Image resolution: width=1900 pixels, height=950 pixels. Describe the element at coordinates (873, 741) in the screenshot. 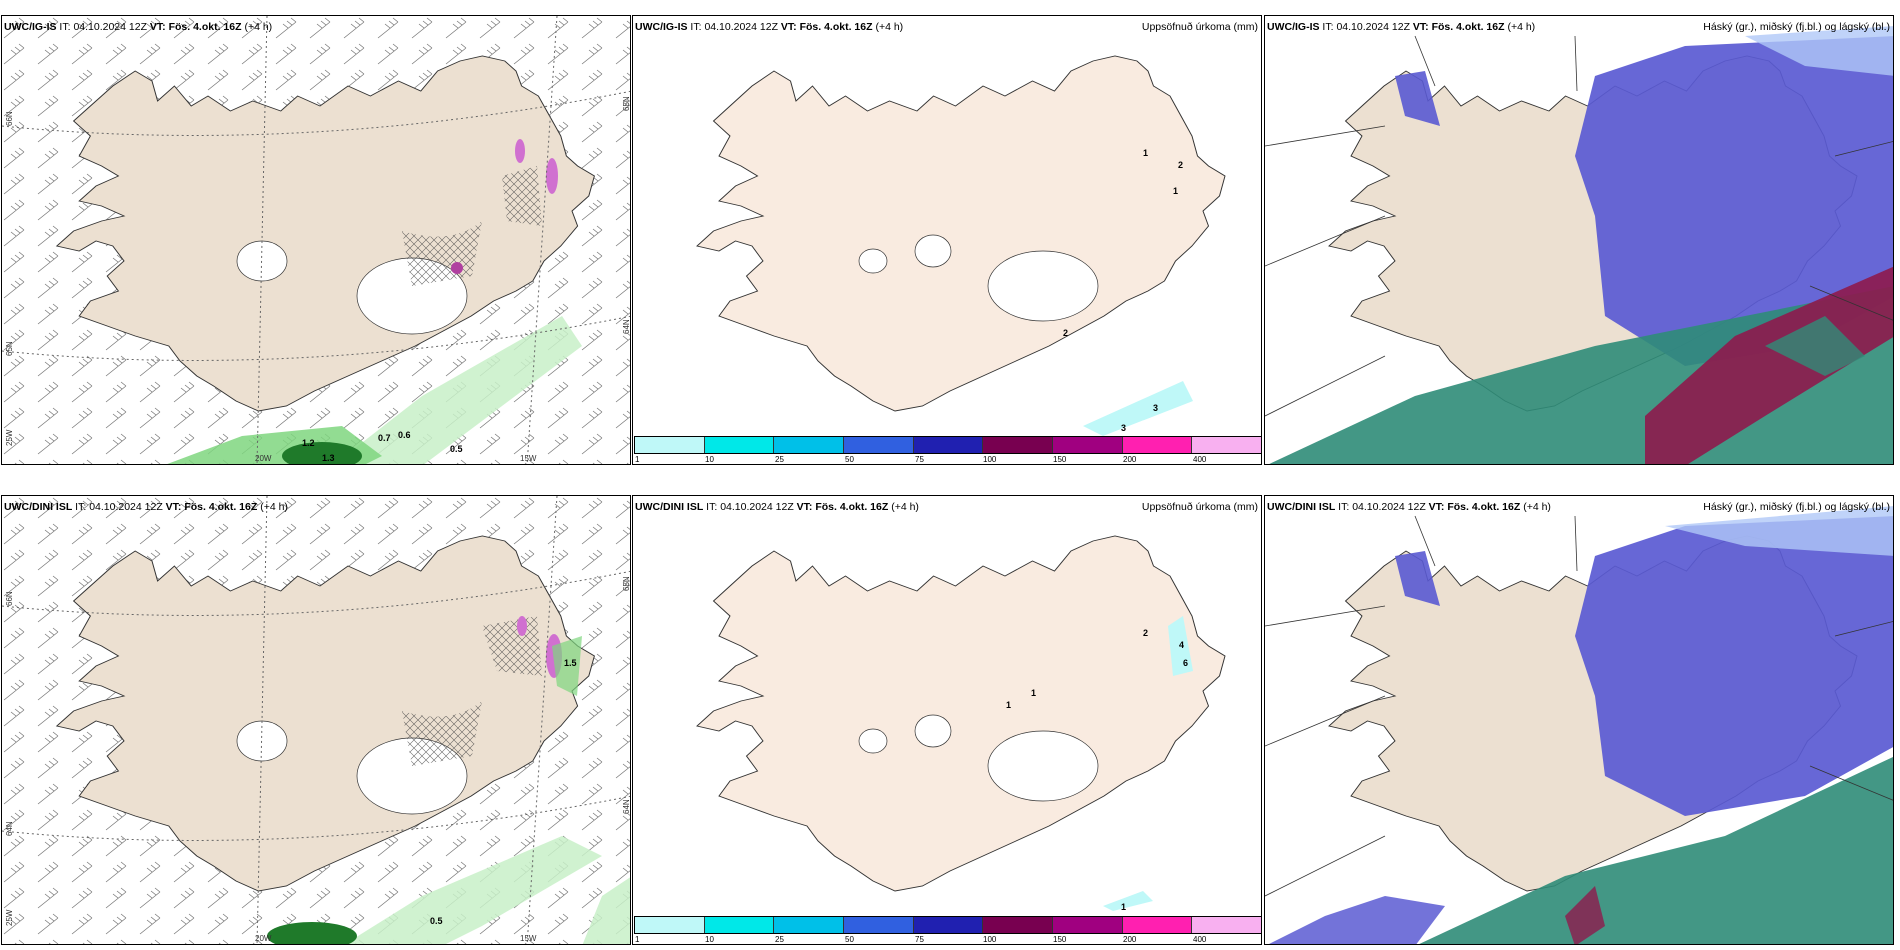

I see `glacier-hofsjokull` at that location.